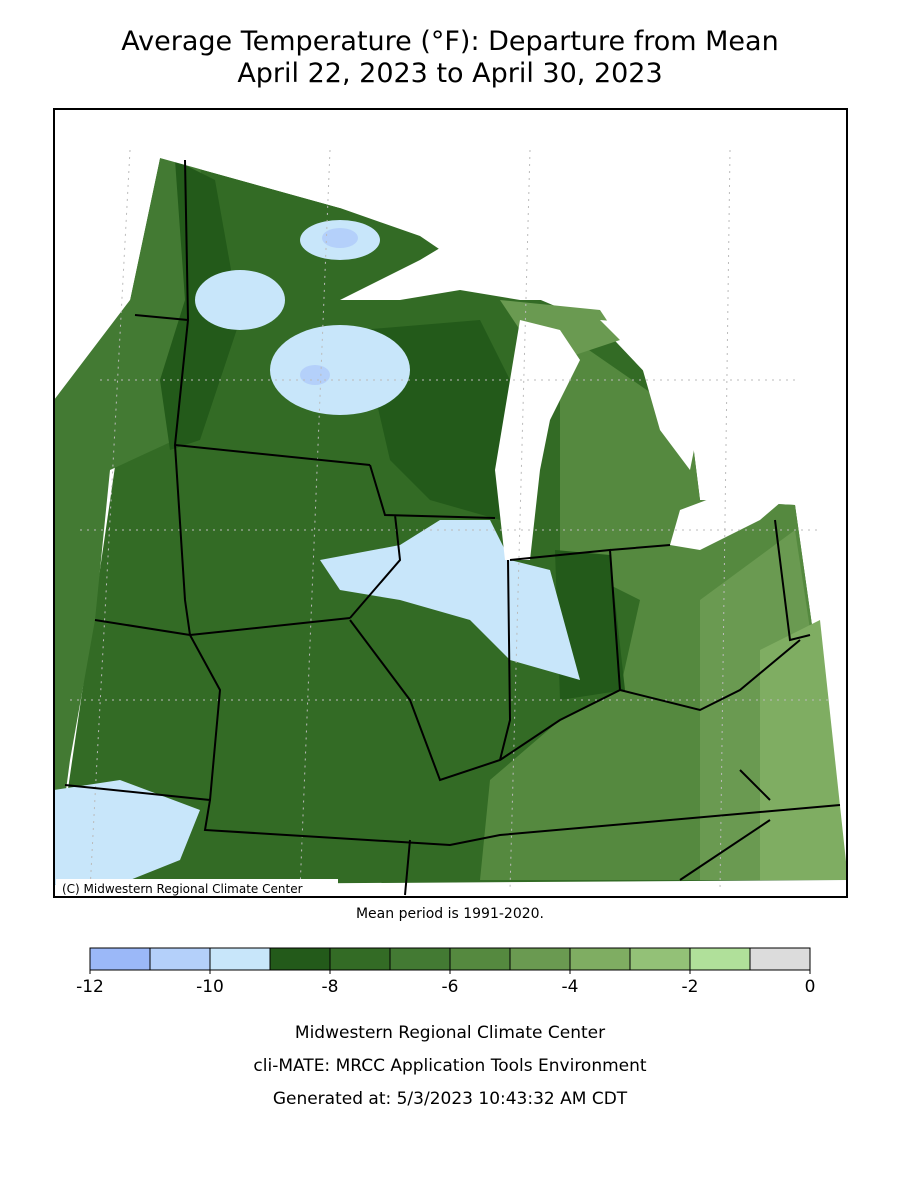 The height and width of the screenshot is (1200, 900). What do you see at coordinates (810, 987) in the screenshot?
I see `colorbar-tick-label: 0` at bounding box center [810, 987].